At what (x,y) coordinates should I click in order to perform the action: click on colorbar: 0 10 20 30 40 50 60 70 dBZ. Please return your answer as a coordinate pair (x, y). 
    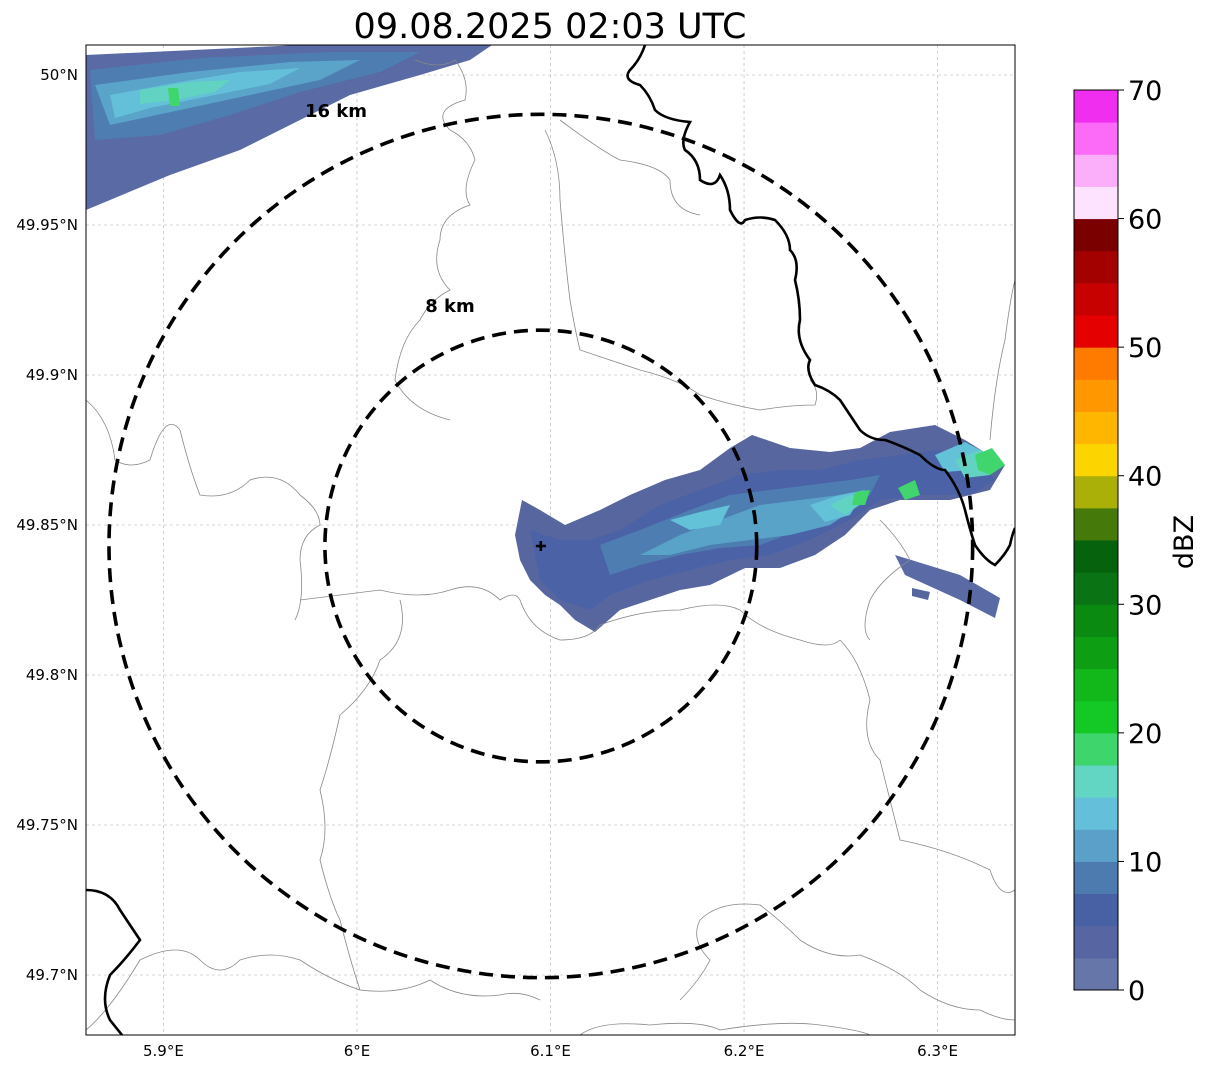
    Looking at the image, I should click on (1136, 541).